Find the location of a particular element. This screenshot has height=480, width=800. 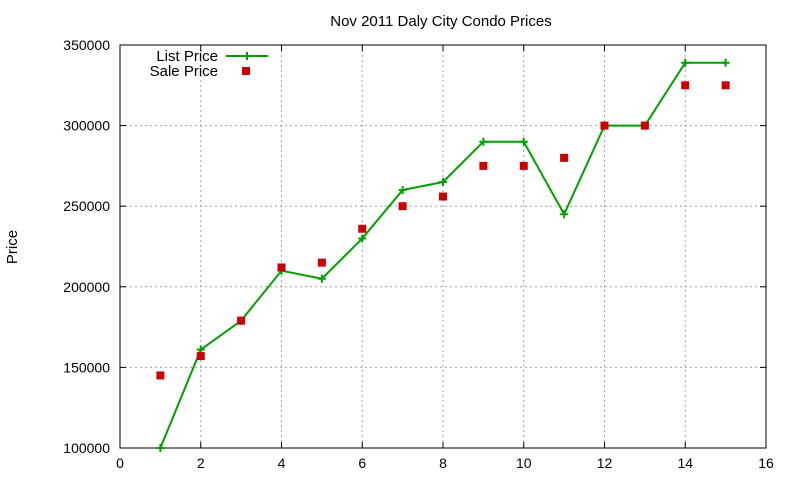

x-tick-label: 14 is located at coordinates (685, 463).